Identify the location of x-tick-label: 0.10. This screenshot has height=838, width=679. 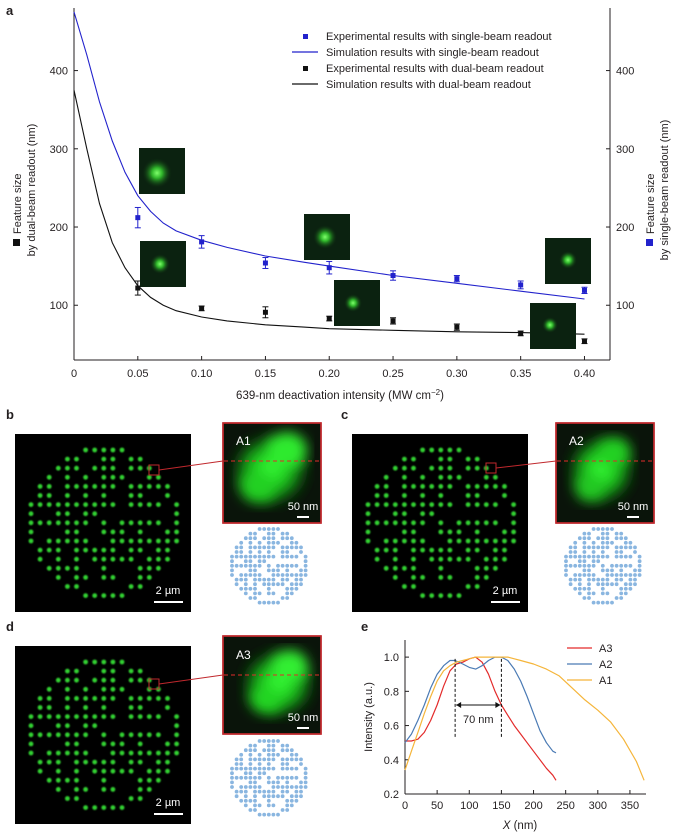
(201, 374).